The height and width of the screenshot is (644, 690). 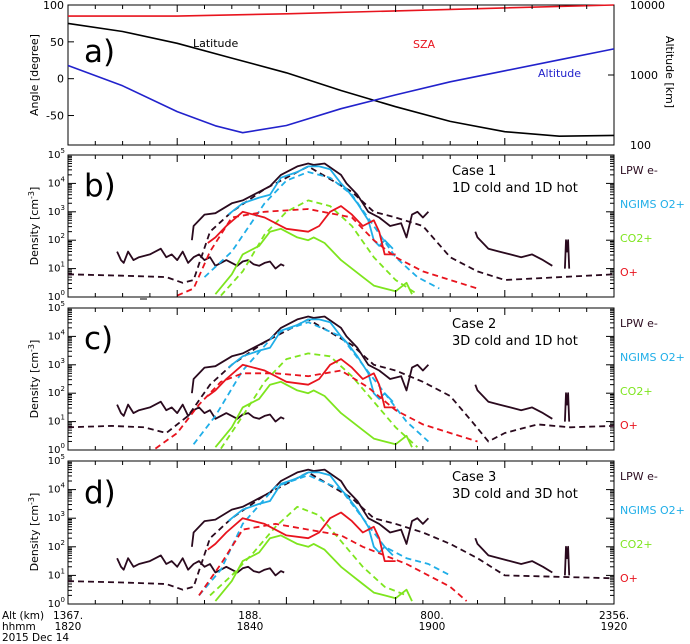 I want to click on panel-d-legend-oplus: O+, so click(x=629, y=578).